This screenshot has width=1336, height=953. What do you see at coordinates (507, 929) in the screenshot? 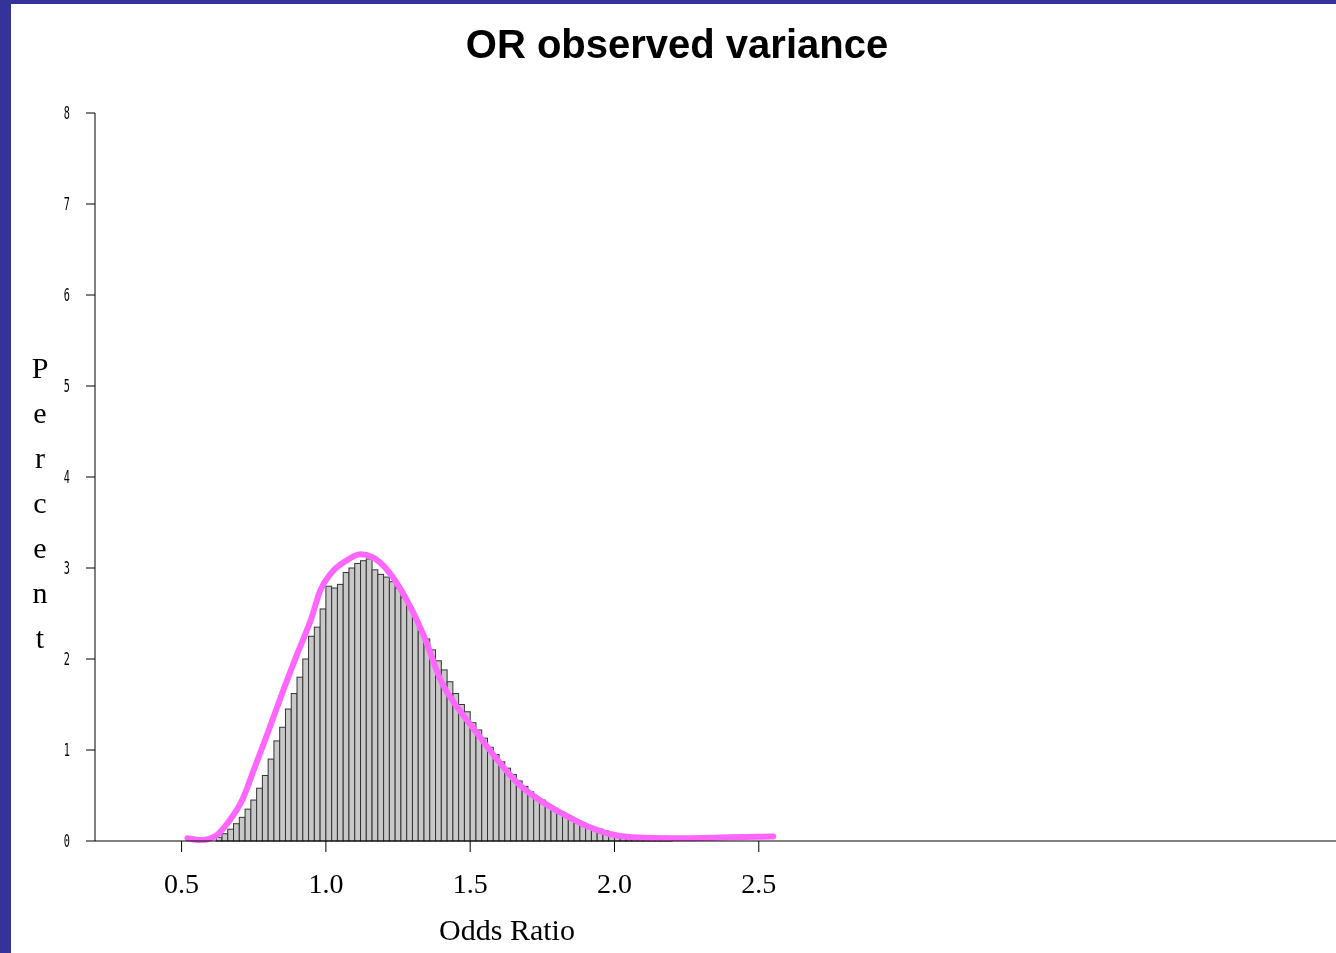
I see `x-axis-title: Odds Ratio` at bounding box center [507, 929].